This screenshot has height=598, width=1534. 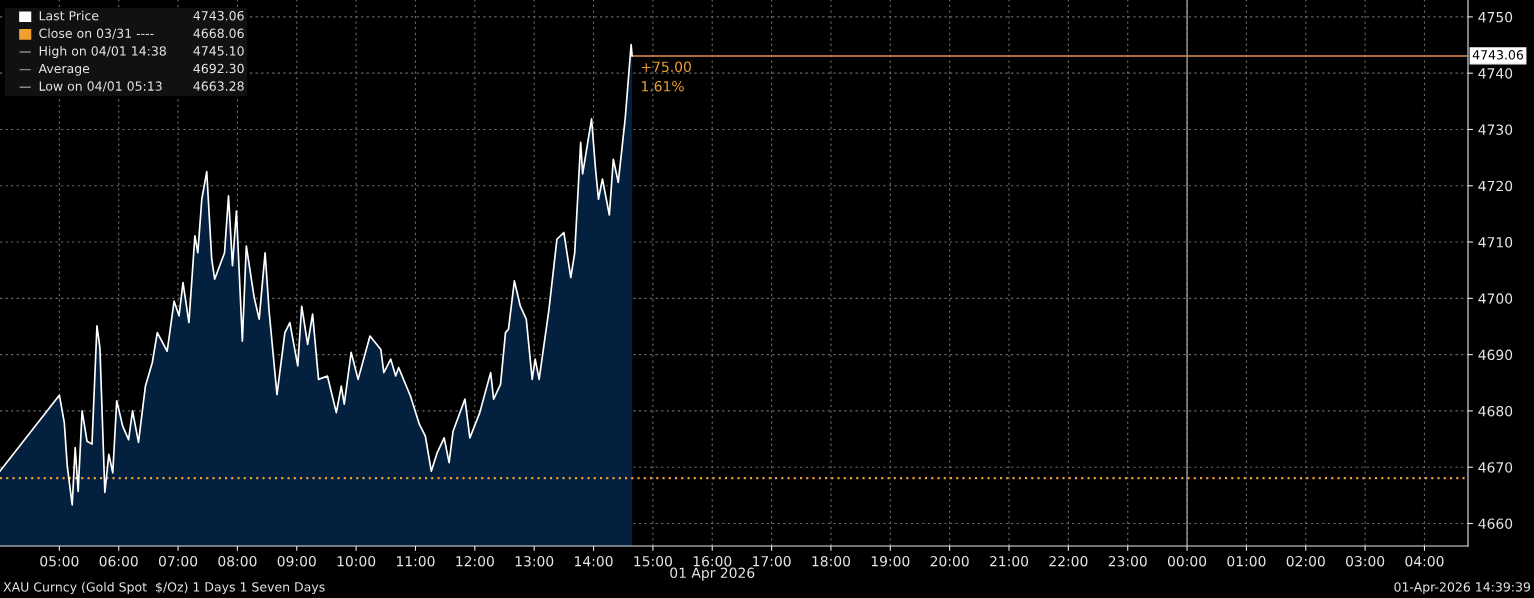 What do you see at coordinates (118, 561) in the screenshot?
I see `x-tick-label: 06:00` at bounding box center [118, 561].